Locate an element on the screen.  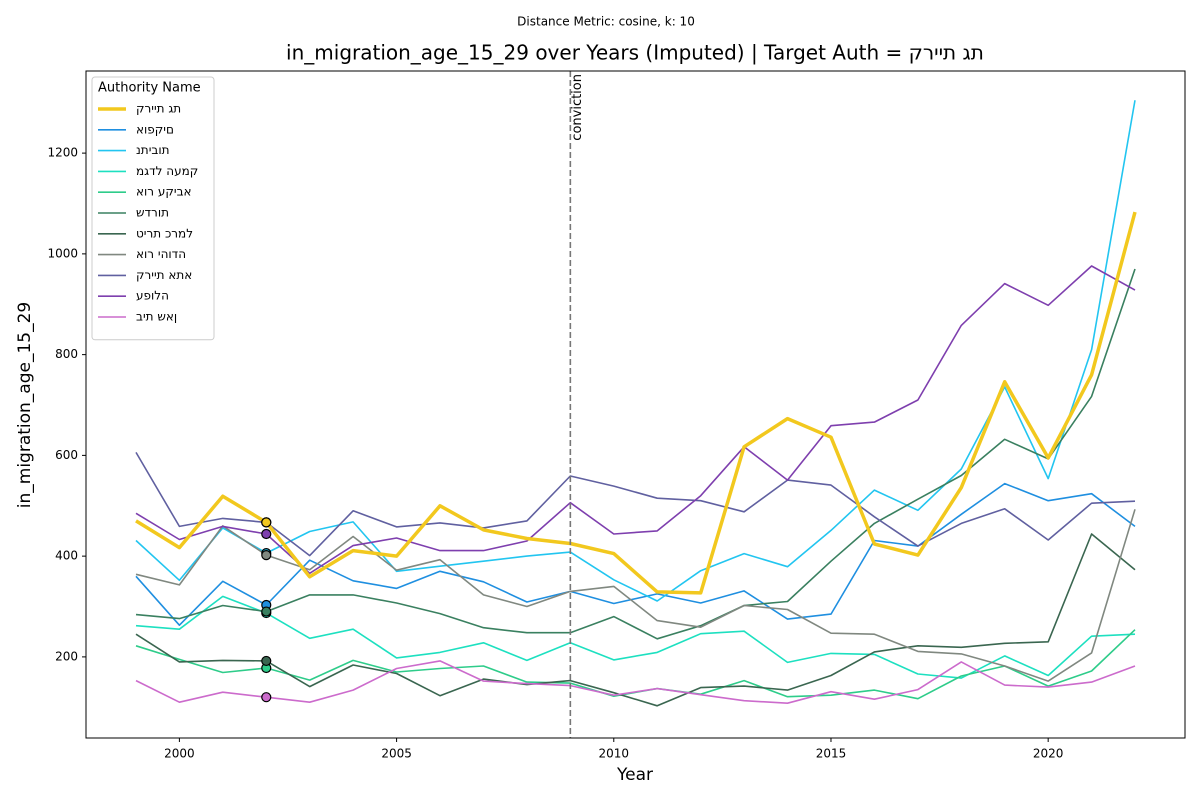
legend-label: קריית אתא is located at coordinates (164, 275).